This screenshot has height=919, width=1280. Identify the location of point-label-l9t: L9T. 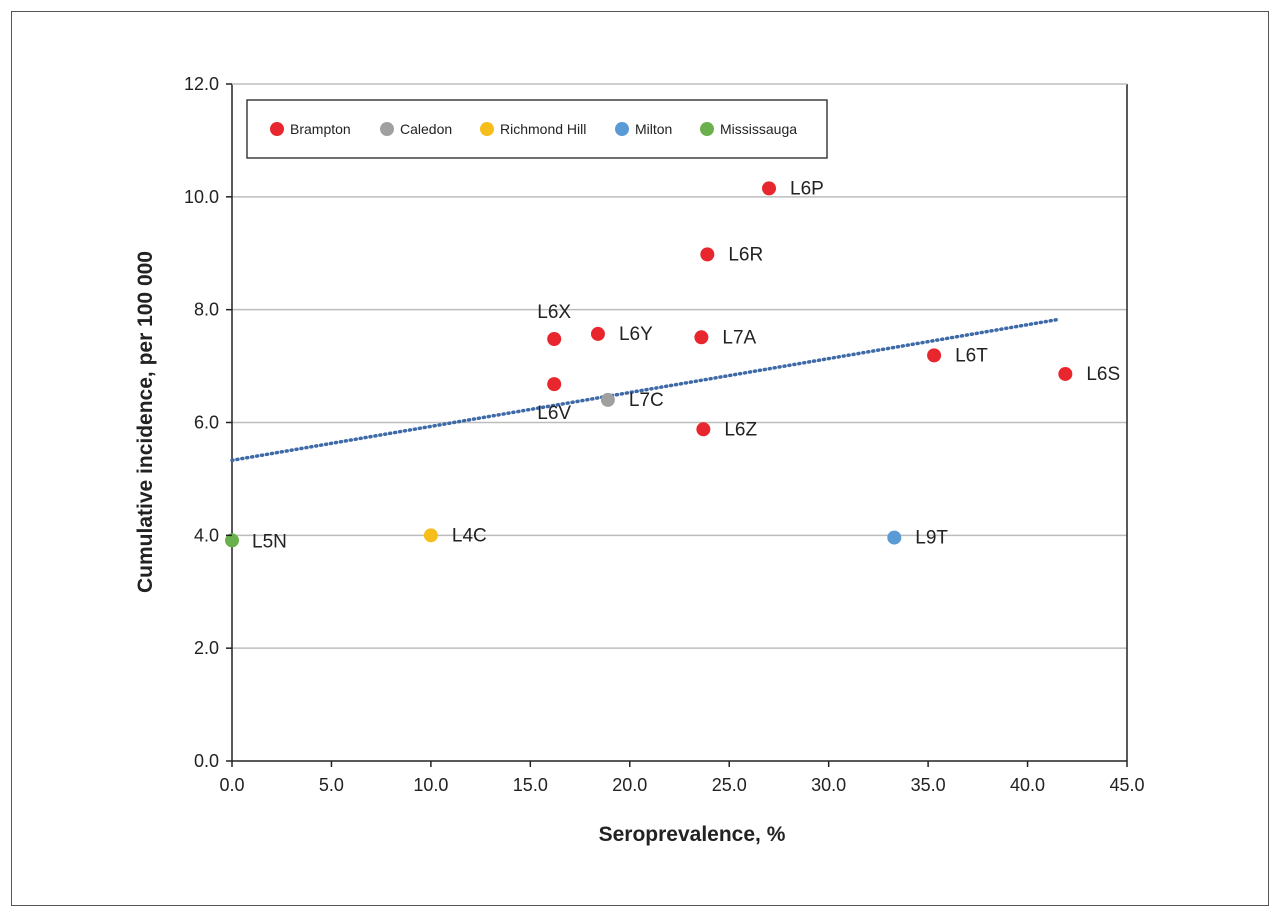
(931, 538).